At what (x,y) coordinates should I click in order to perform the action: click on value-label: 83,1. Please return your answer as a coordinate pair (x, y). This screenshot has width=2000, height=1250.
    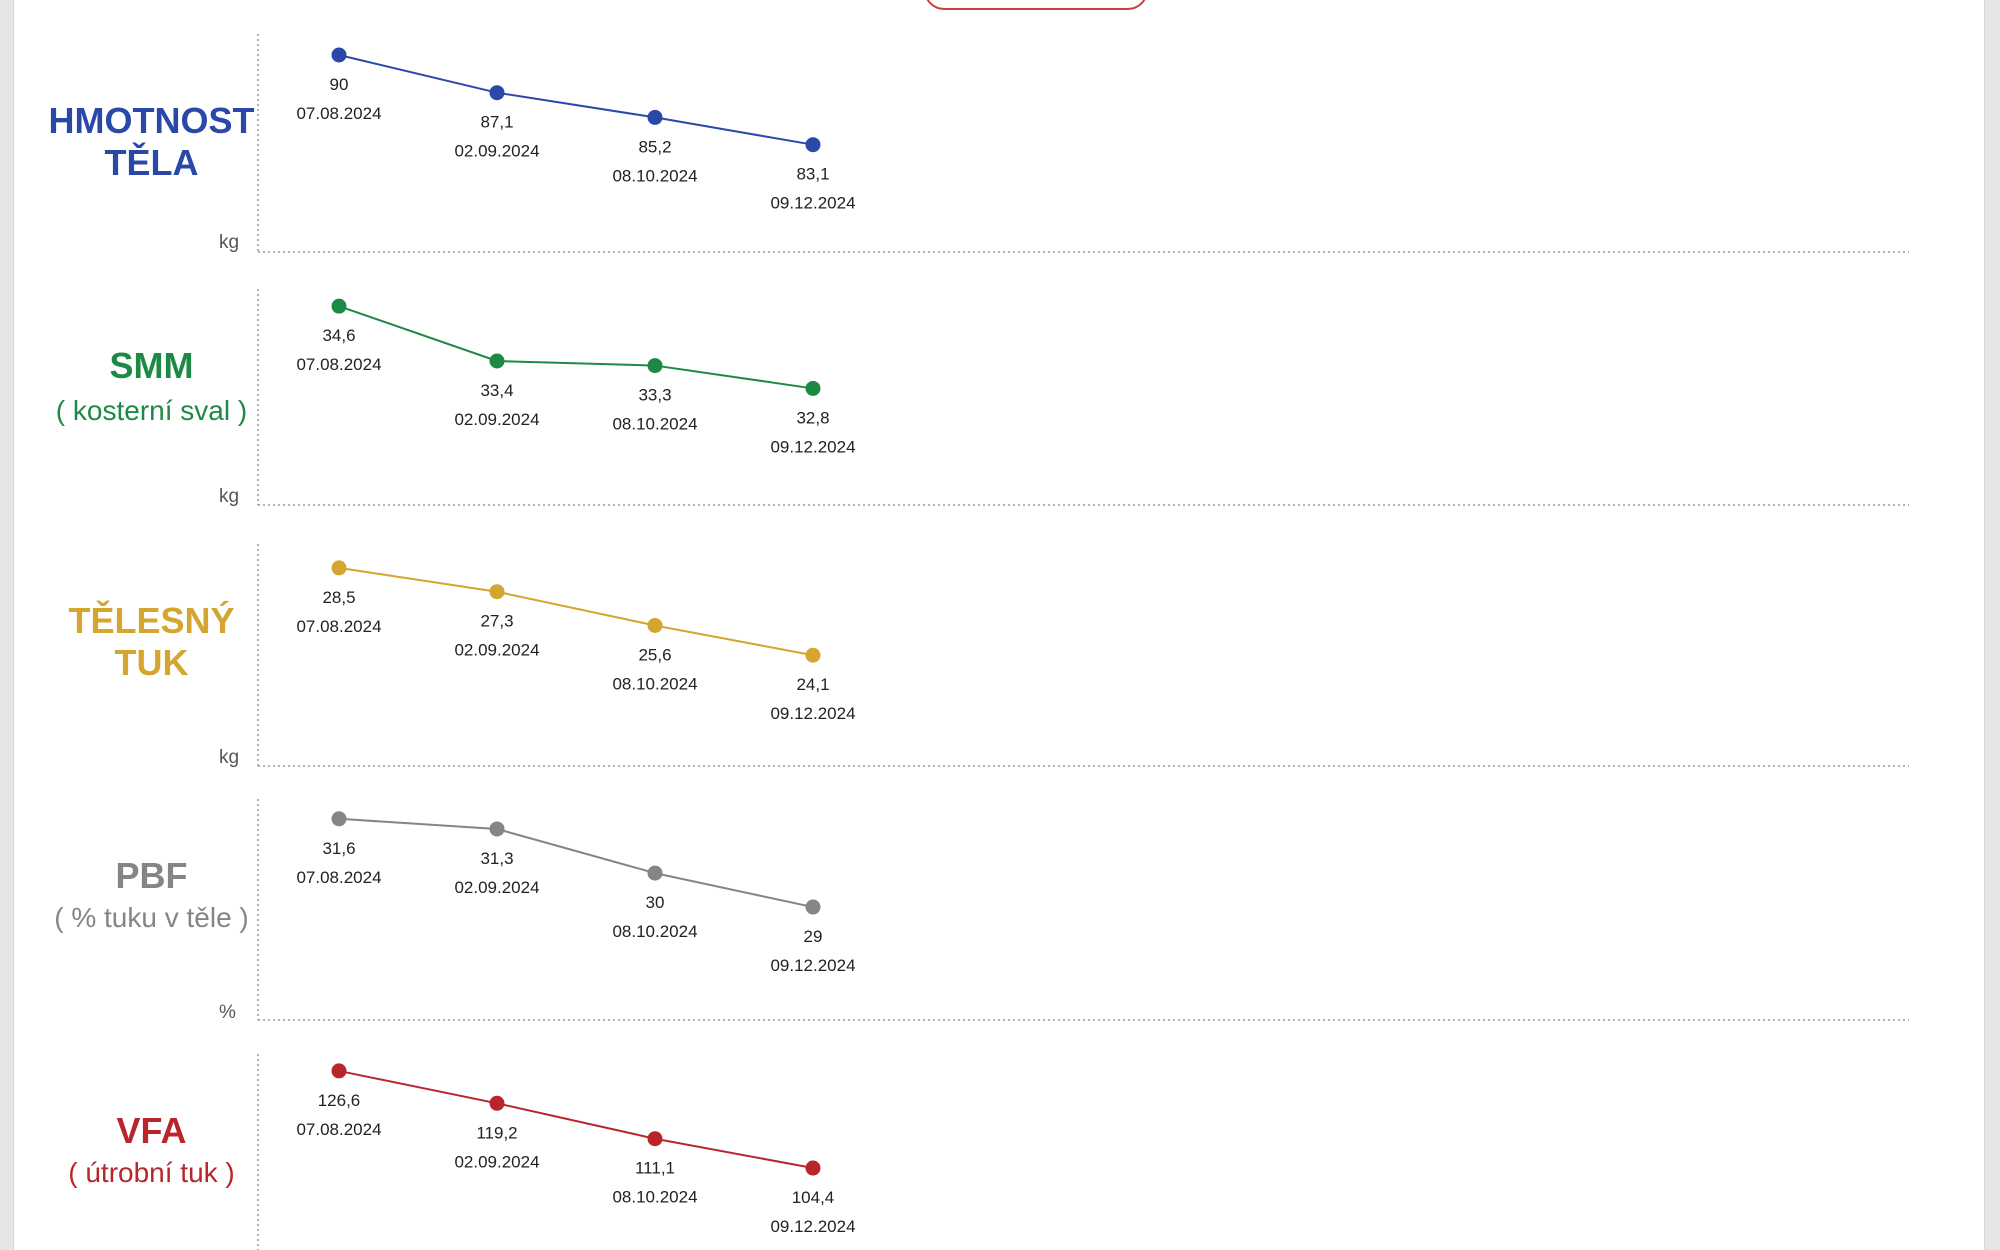
    Looking at the image, I should click on (812, 174).